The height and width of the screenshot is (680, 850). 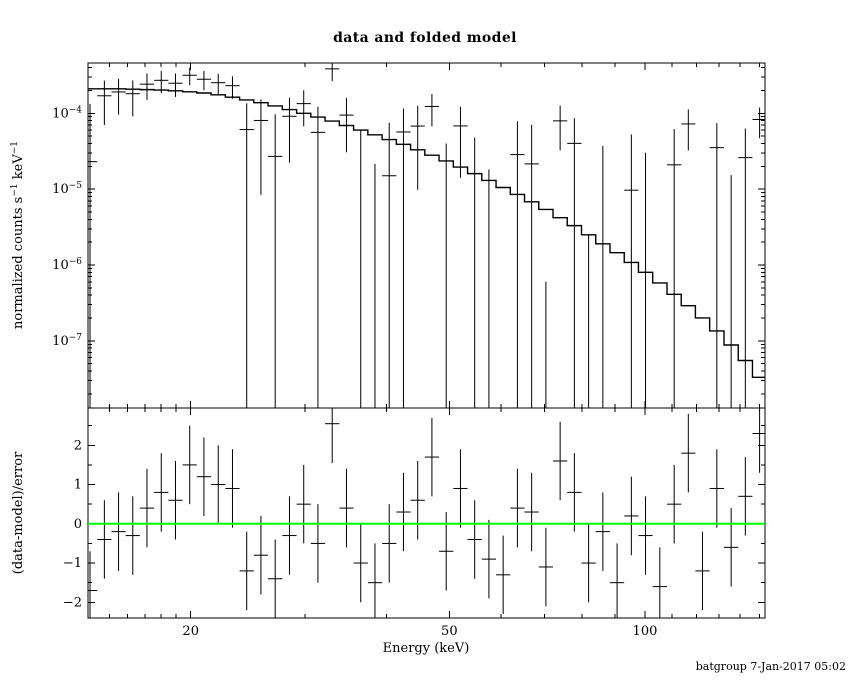 I want to click on y-axis-label-counts: normalized counts s−1 keV−1, so click(x=18, y=235).